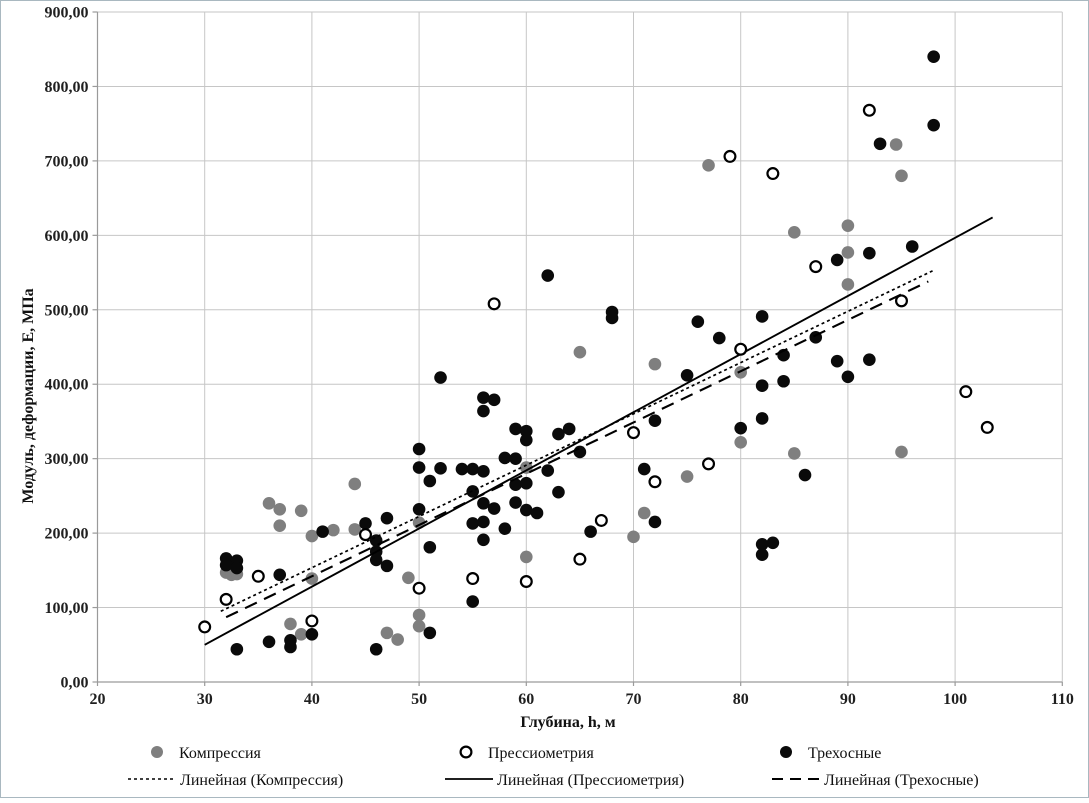  I want to click on legend-label-linear-kompressiya: Линейная (Компрессия), so click(261, 780).